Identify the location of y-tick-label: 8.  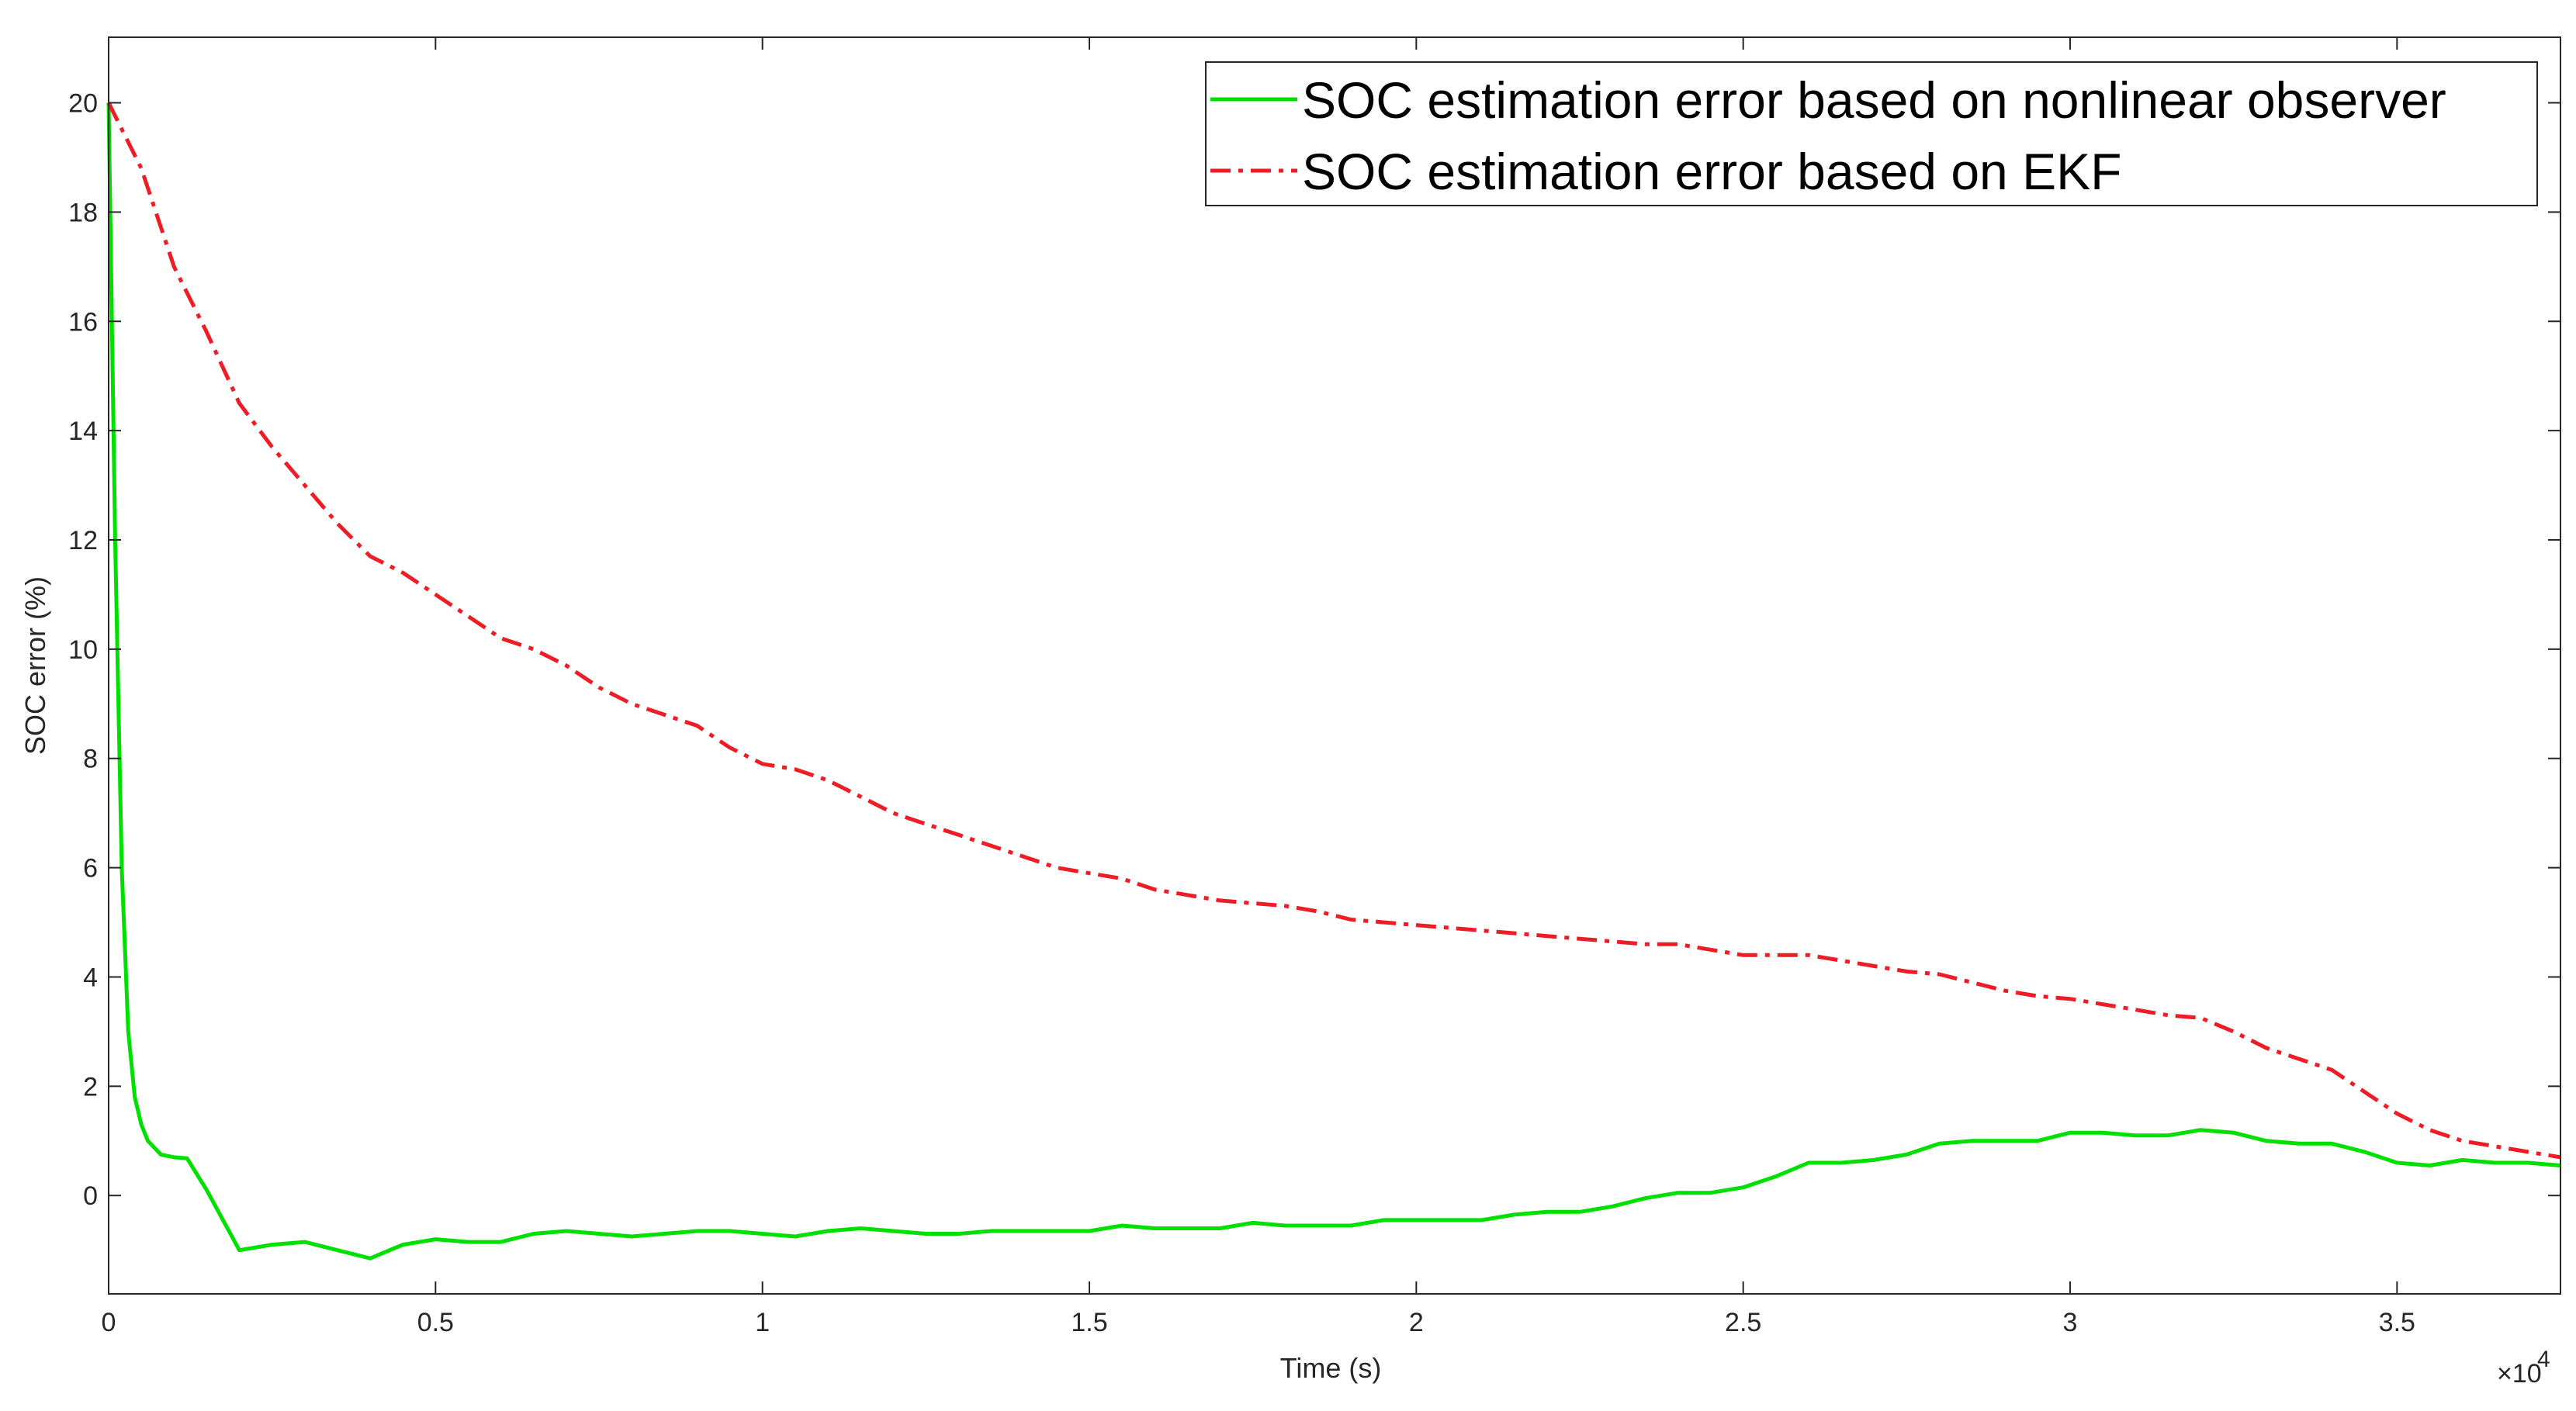
(90, 759).